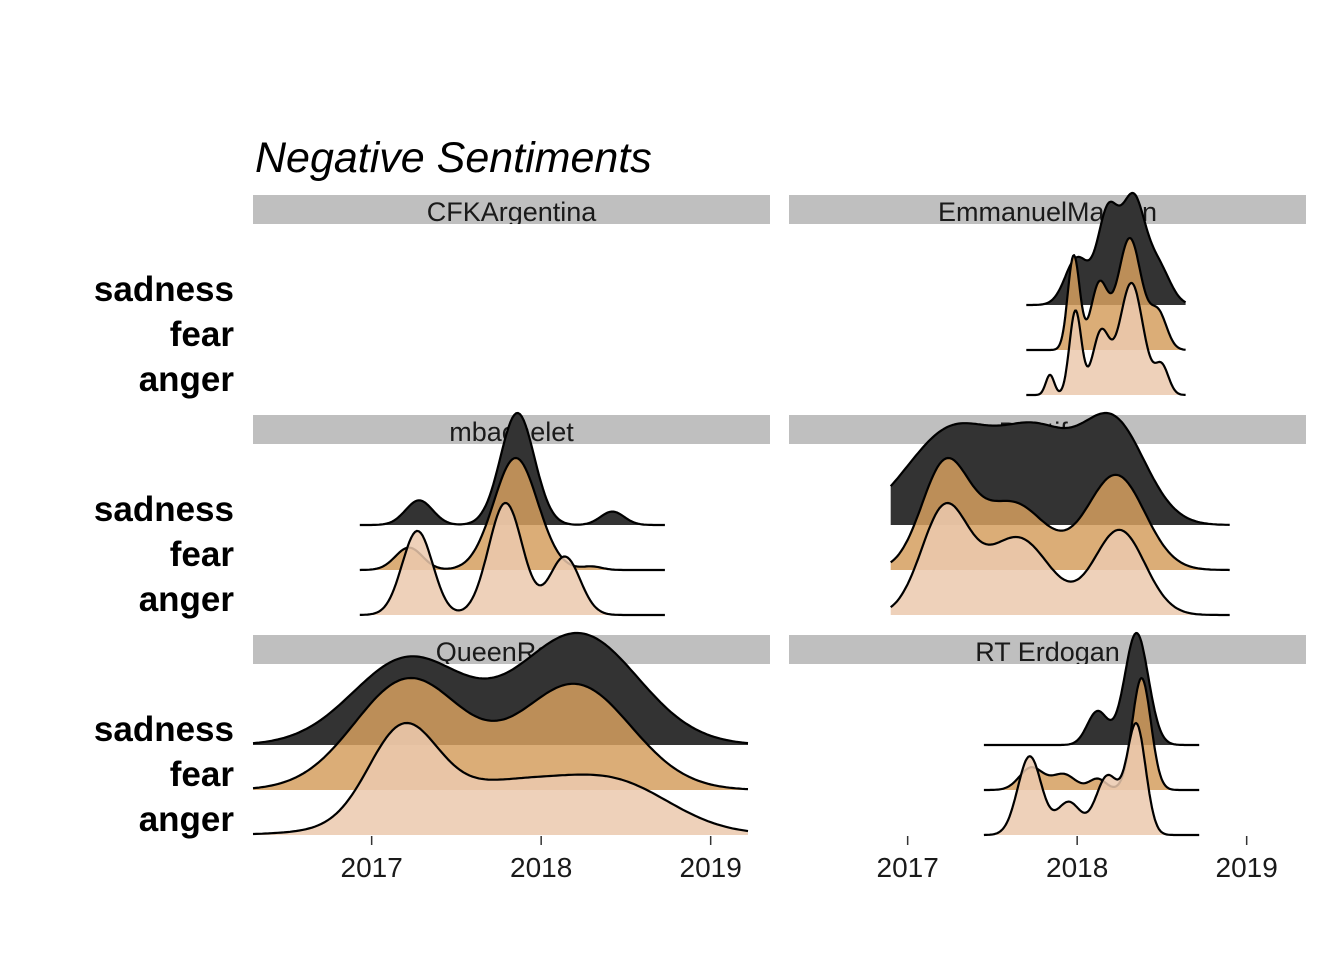 The height and width of the screenshot is (960, 1344). I want to click on facet-EmmanuelMacron: EmmanuelMacron, so click(1047, 294).